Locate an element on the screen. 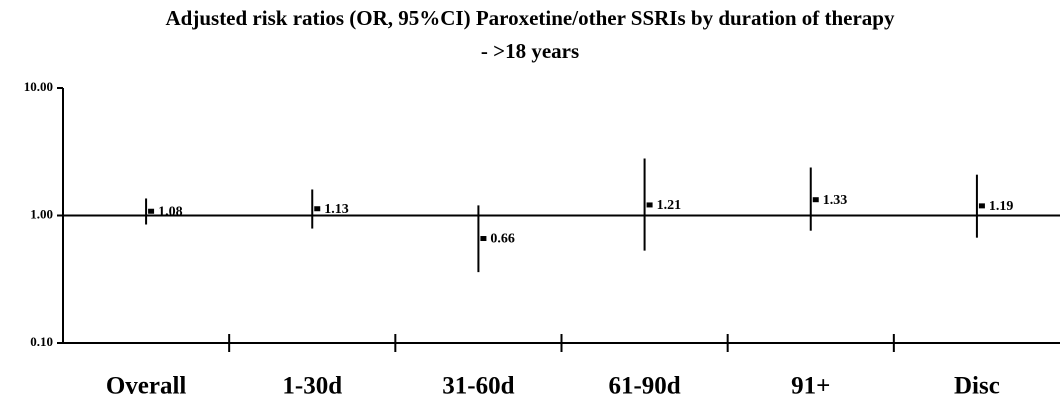 The height and width of the screenshot is (409, 1060). data-label: 1.33 is located at coordinates (835, 200).